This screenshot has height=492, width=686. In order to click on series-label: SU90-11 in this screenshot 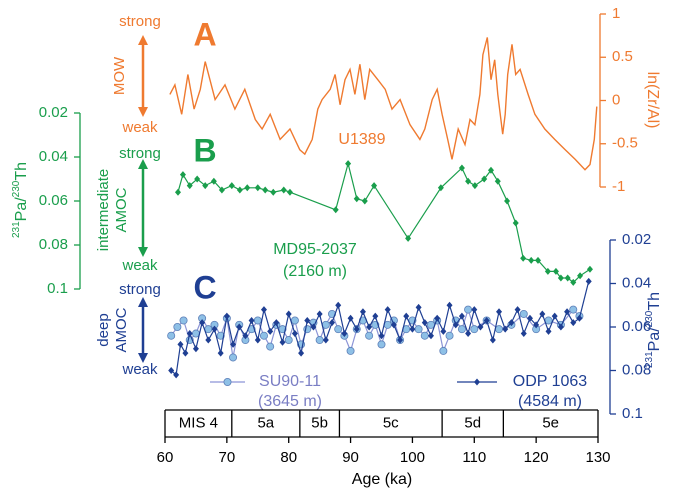, I will do `click(290, 381)`.